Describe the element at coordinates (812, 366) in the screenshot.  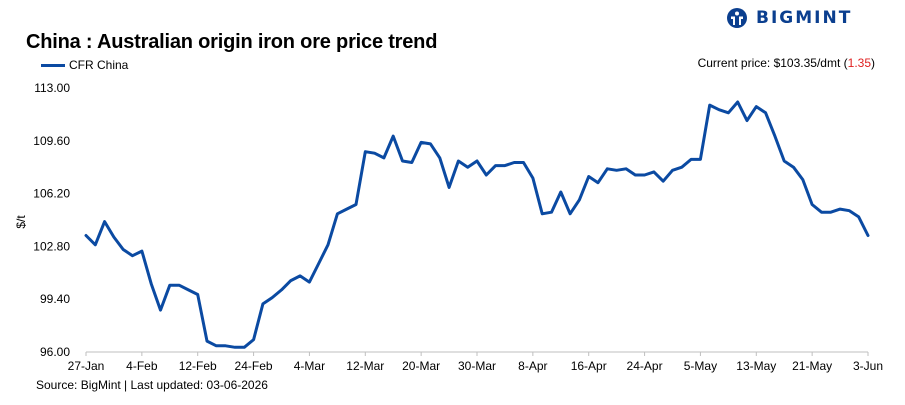
I see `x-tick-label: 21-May` at that location.